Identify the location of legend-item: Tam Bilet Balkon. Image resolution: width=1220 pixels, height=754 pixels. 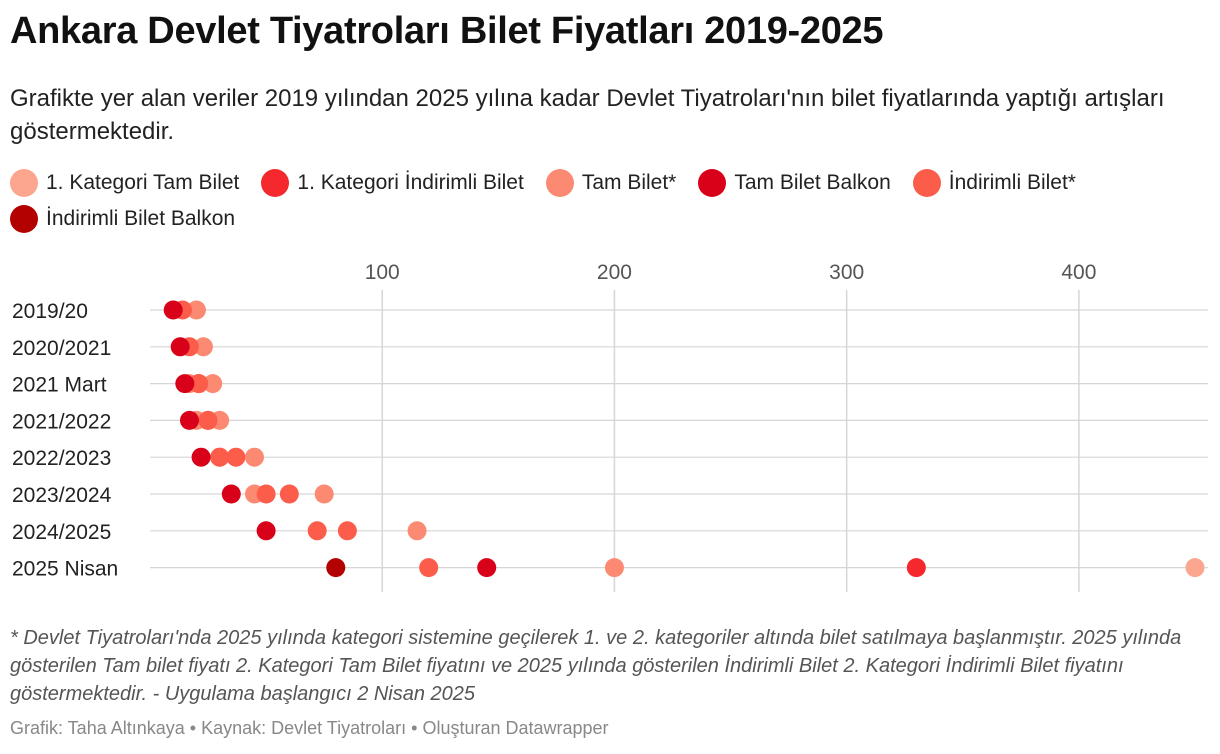
(794, 183).